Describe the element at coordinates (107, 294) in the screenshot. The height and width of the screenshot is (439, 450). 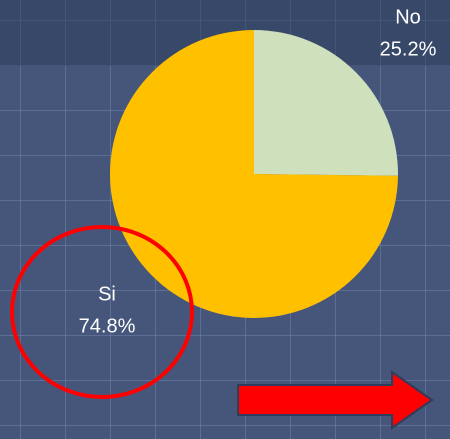
I see `slice-name: Si` at that location.